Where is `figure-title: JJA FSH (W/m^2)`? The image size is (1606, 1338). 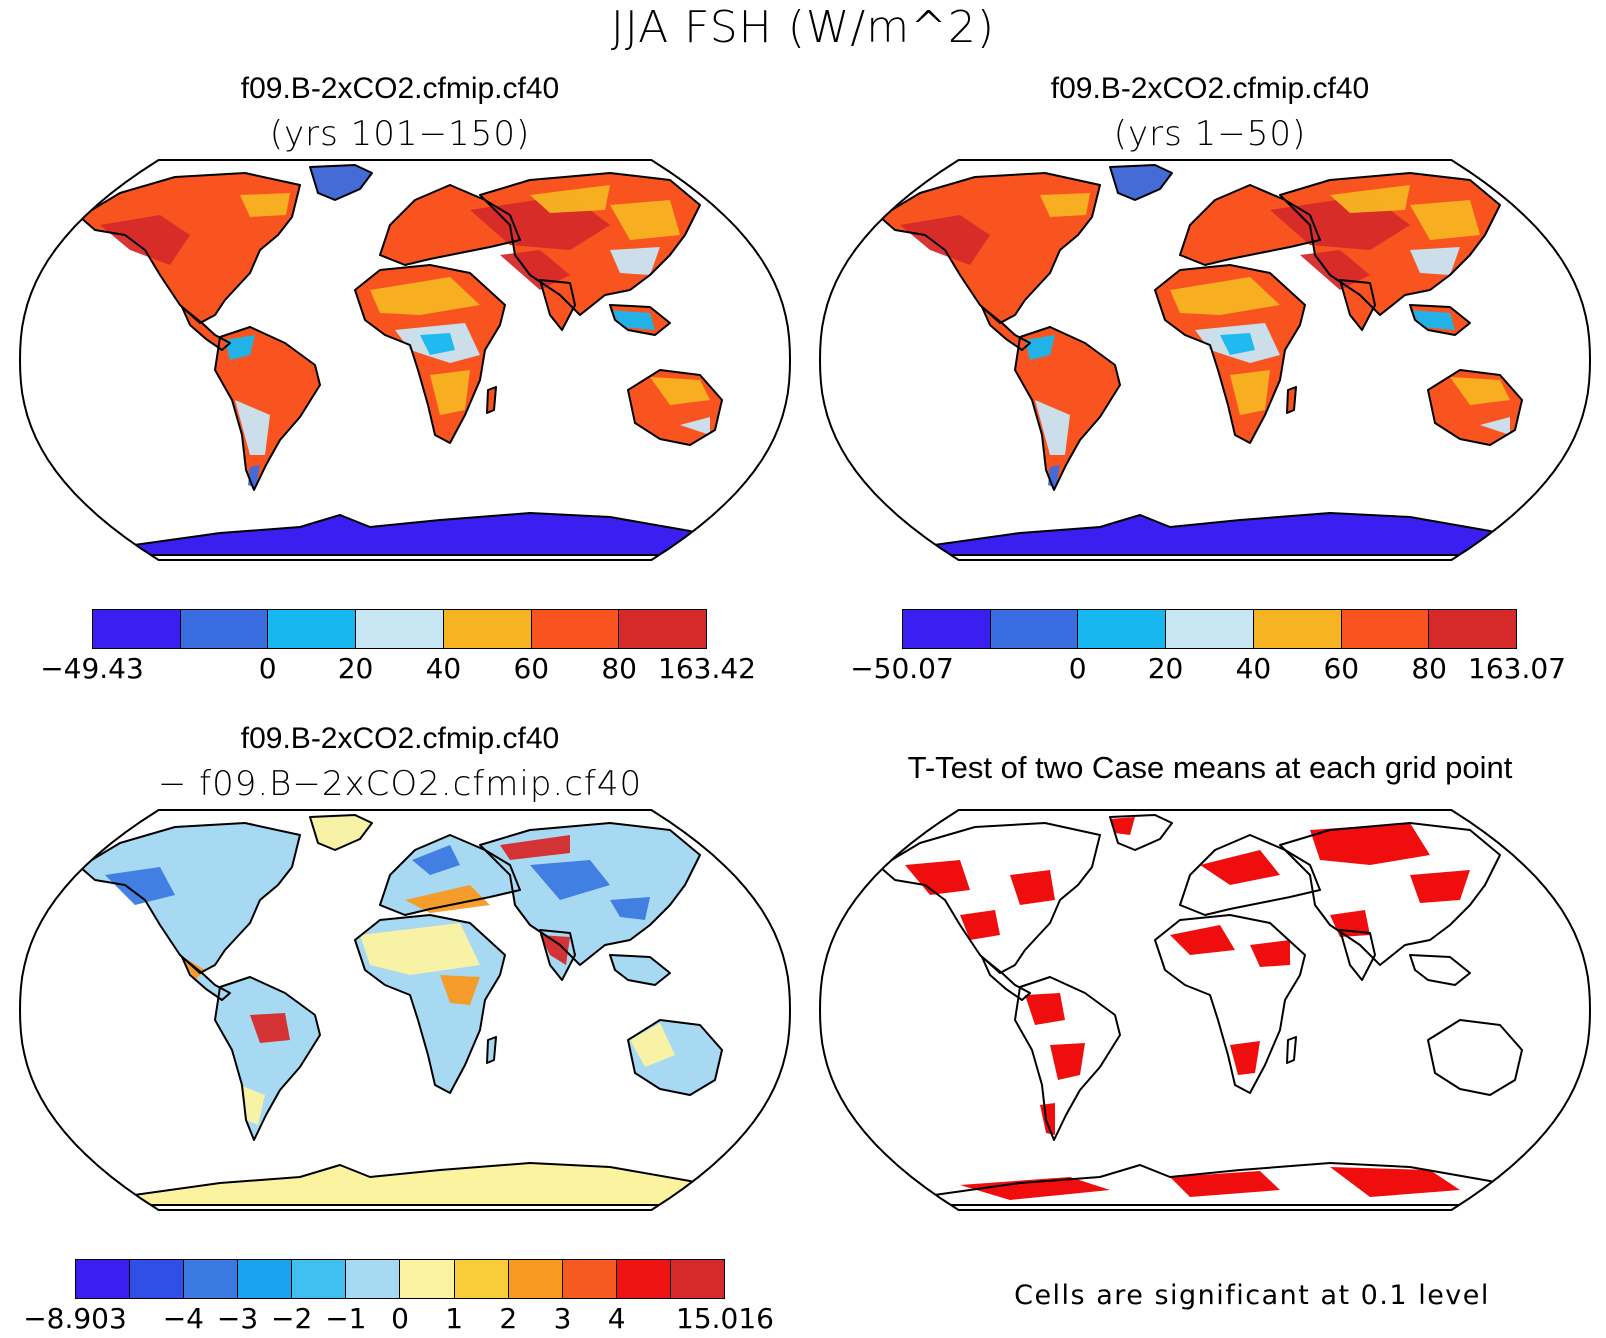
figure-title: JJA FSH (W/m^2) is located at coordinates (803, 27).